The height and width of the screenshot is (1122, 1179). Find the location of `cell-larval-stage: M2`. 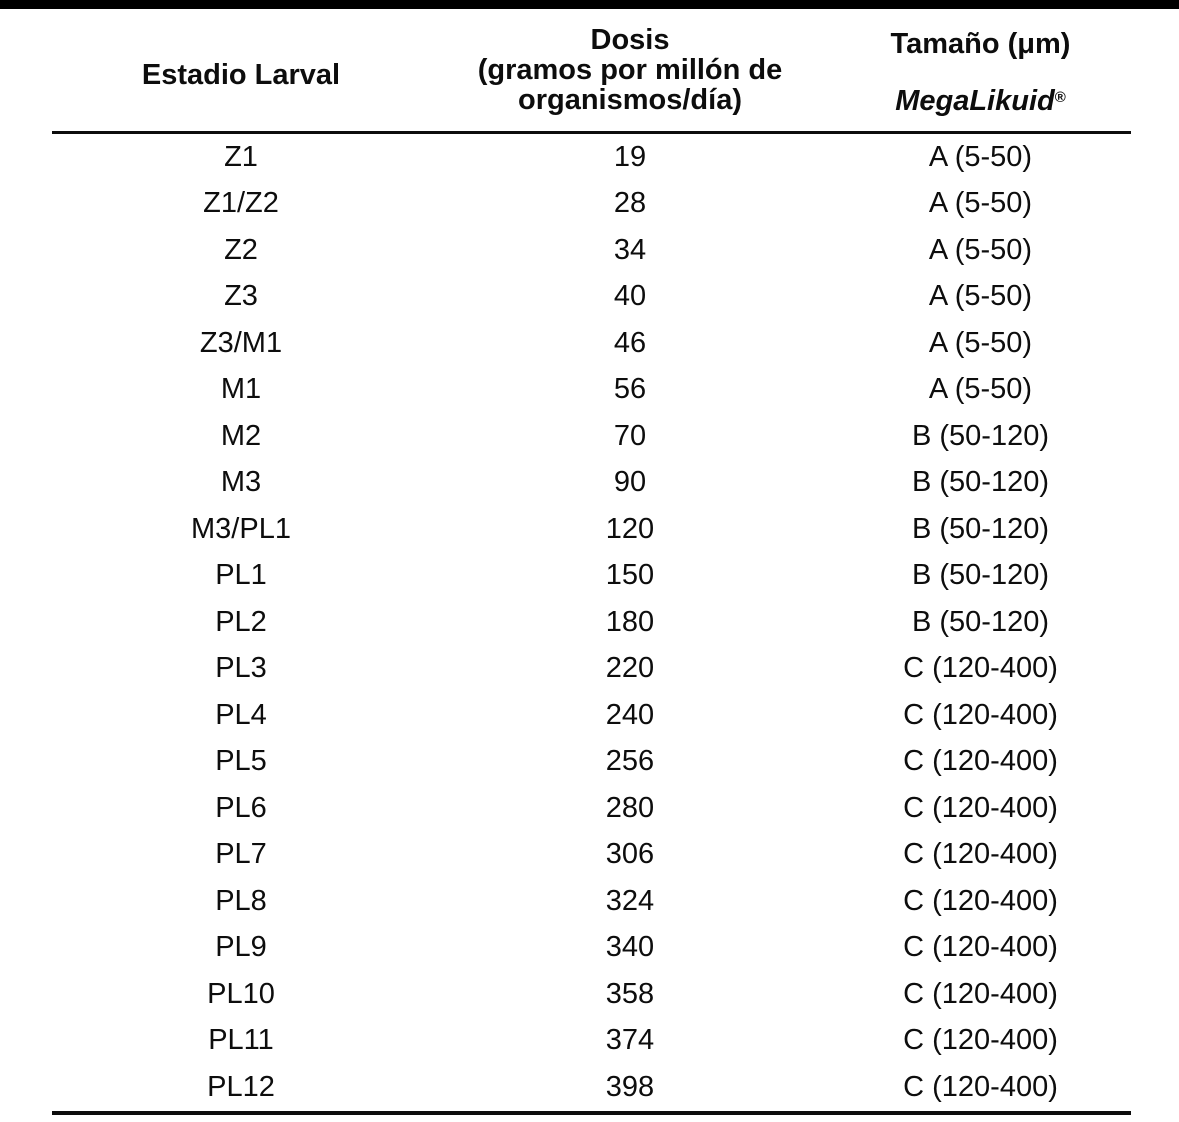

cell-larval-stage: M2 is located at coordinates (241, 435).